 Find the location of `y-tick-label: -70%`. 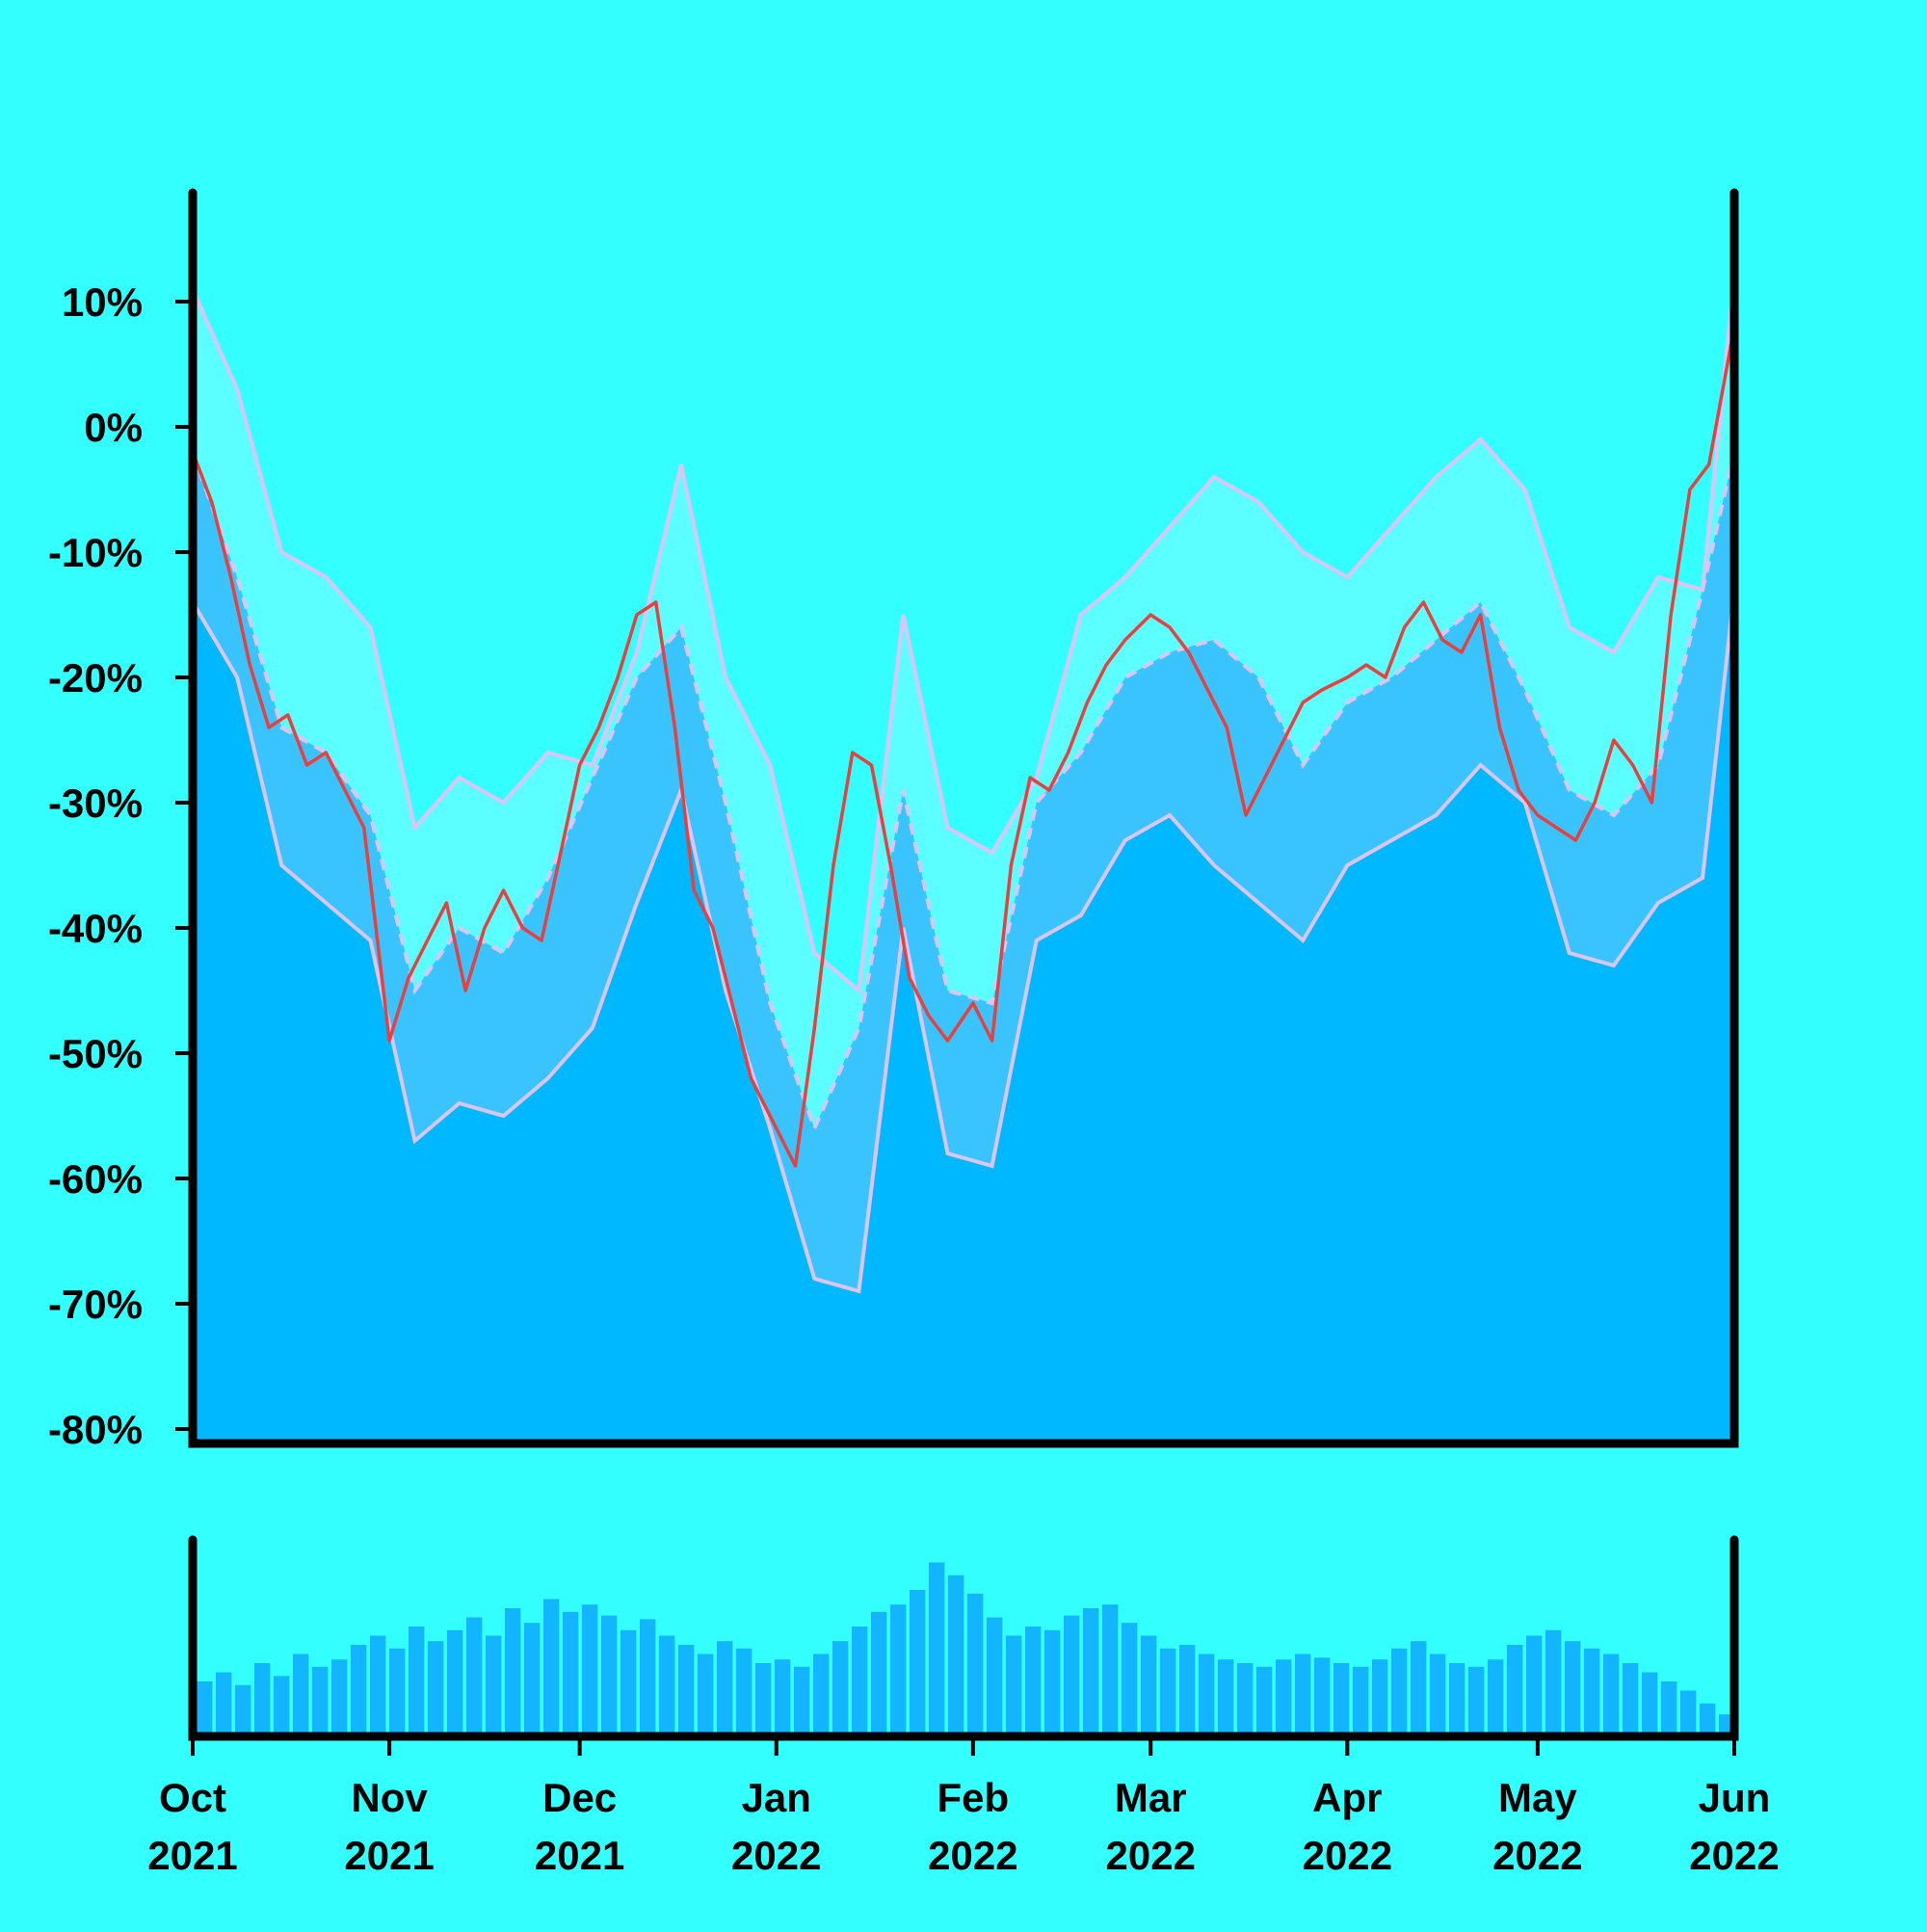

y-tick-label: -70% is located at coordinates (95, 1304).